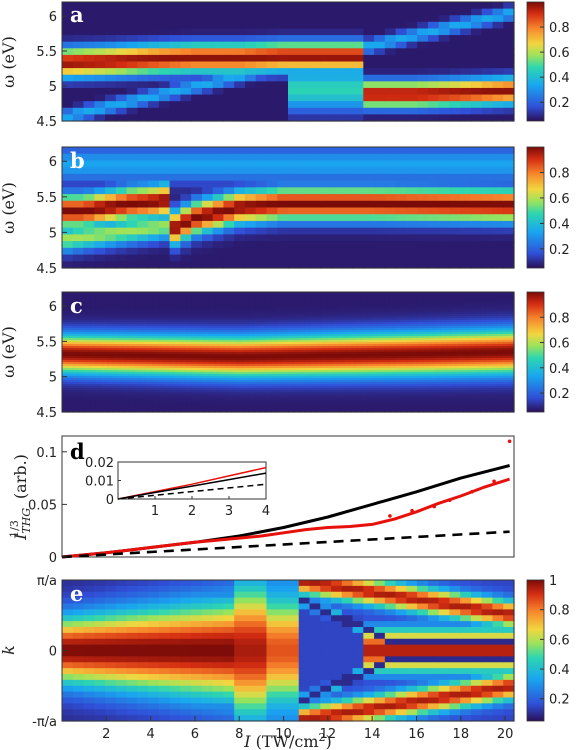  I want to click on panel-label-a: a, so click(77, 14).